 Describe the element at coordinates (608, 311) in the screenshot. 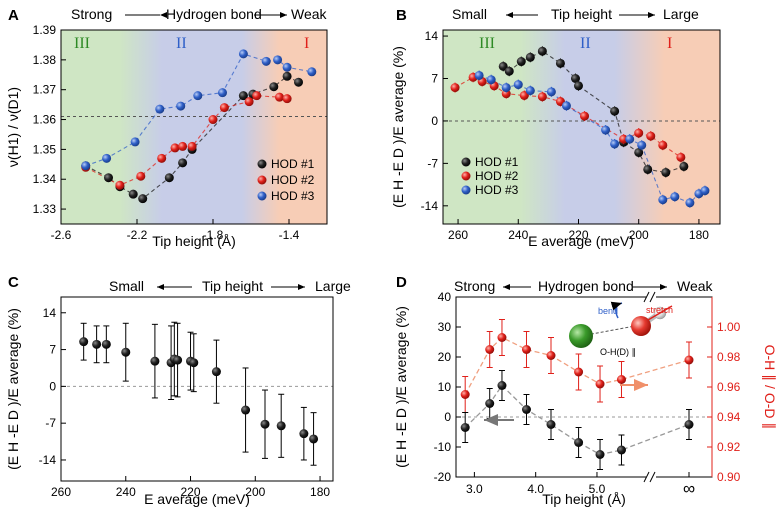

I see `inset-bend-label: bend` at that location.